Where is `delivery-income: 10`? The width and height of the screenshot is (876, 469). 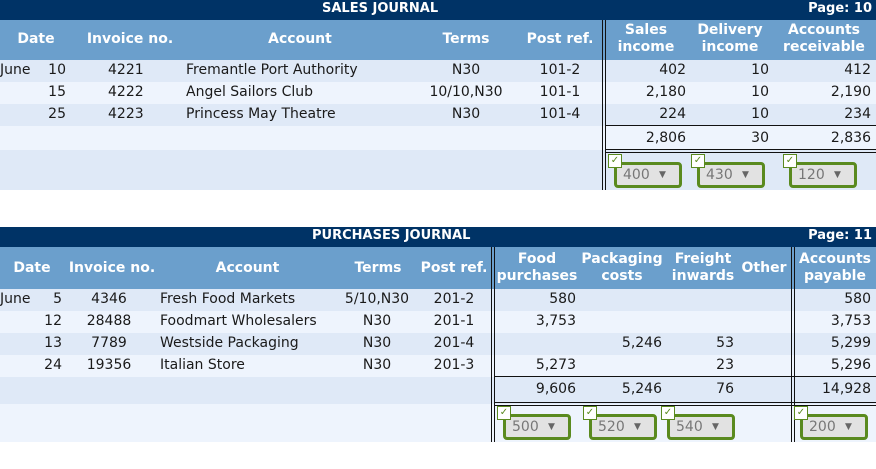 delivery-income: 10 is located at coordinates (760, 92).